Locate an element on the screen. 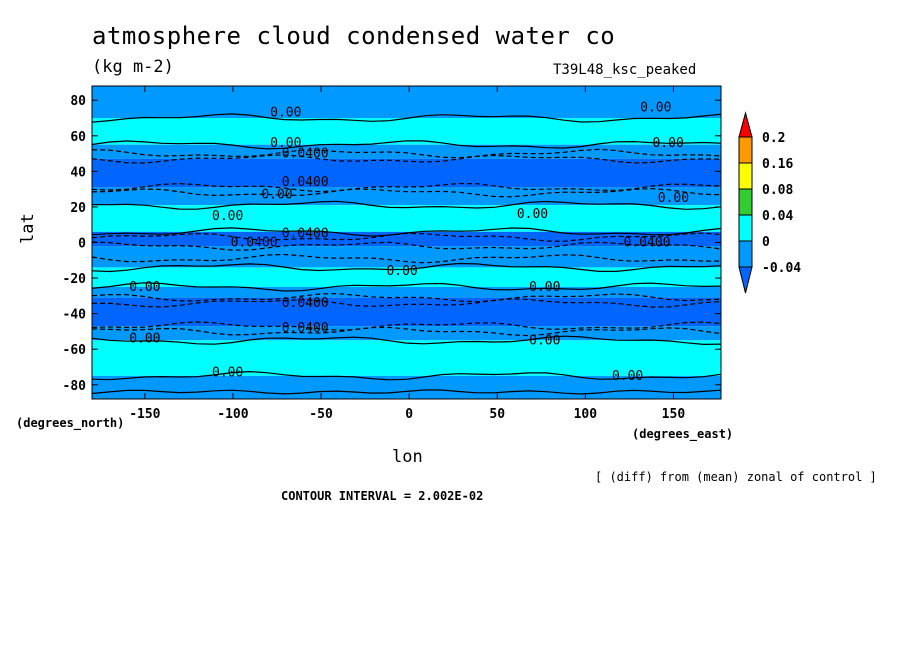  chart-units: (kg m-2) is located at coordinates (133, 67).